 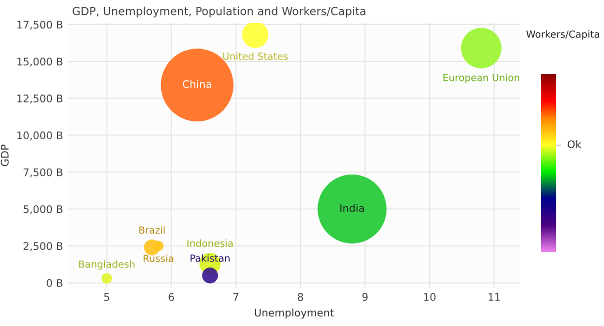 I want to click on y-tick-label: 2,500 B, so click(x=43, y=247).